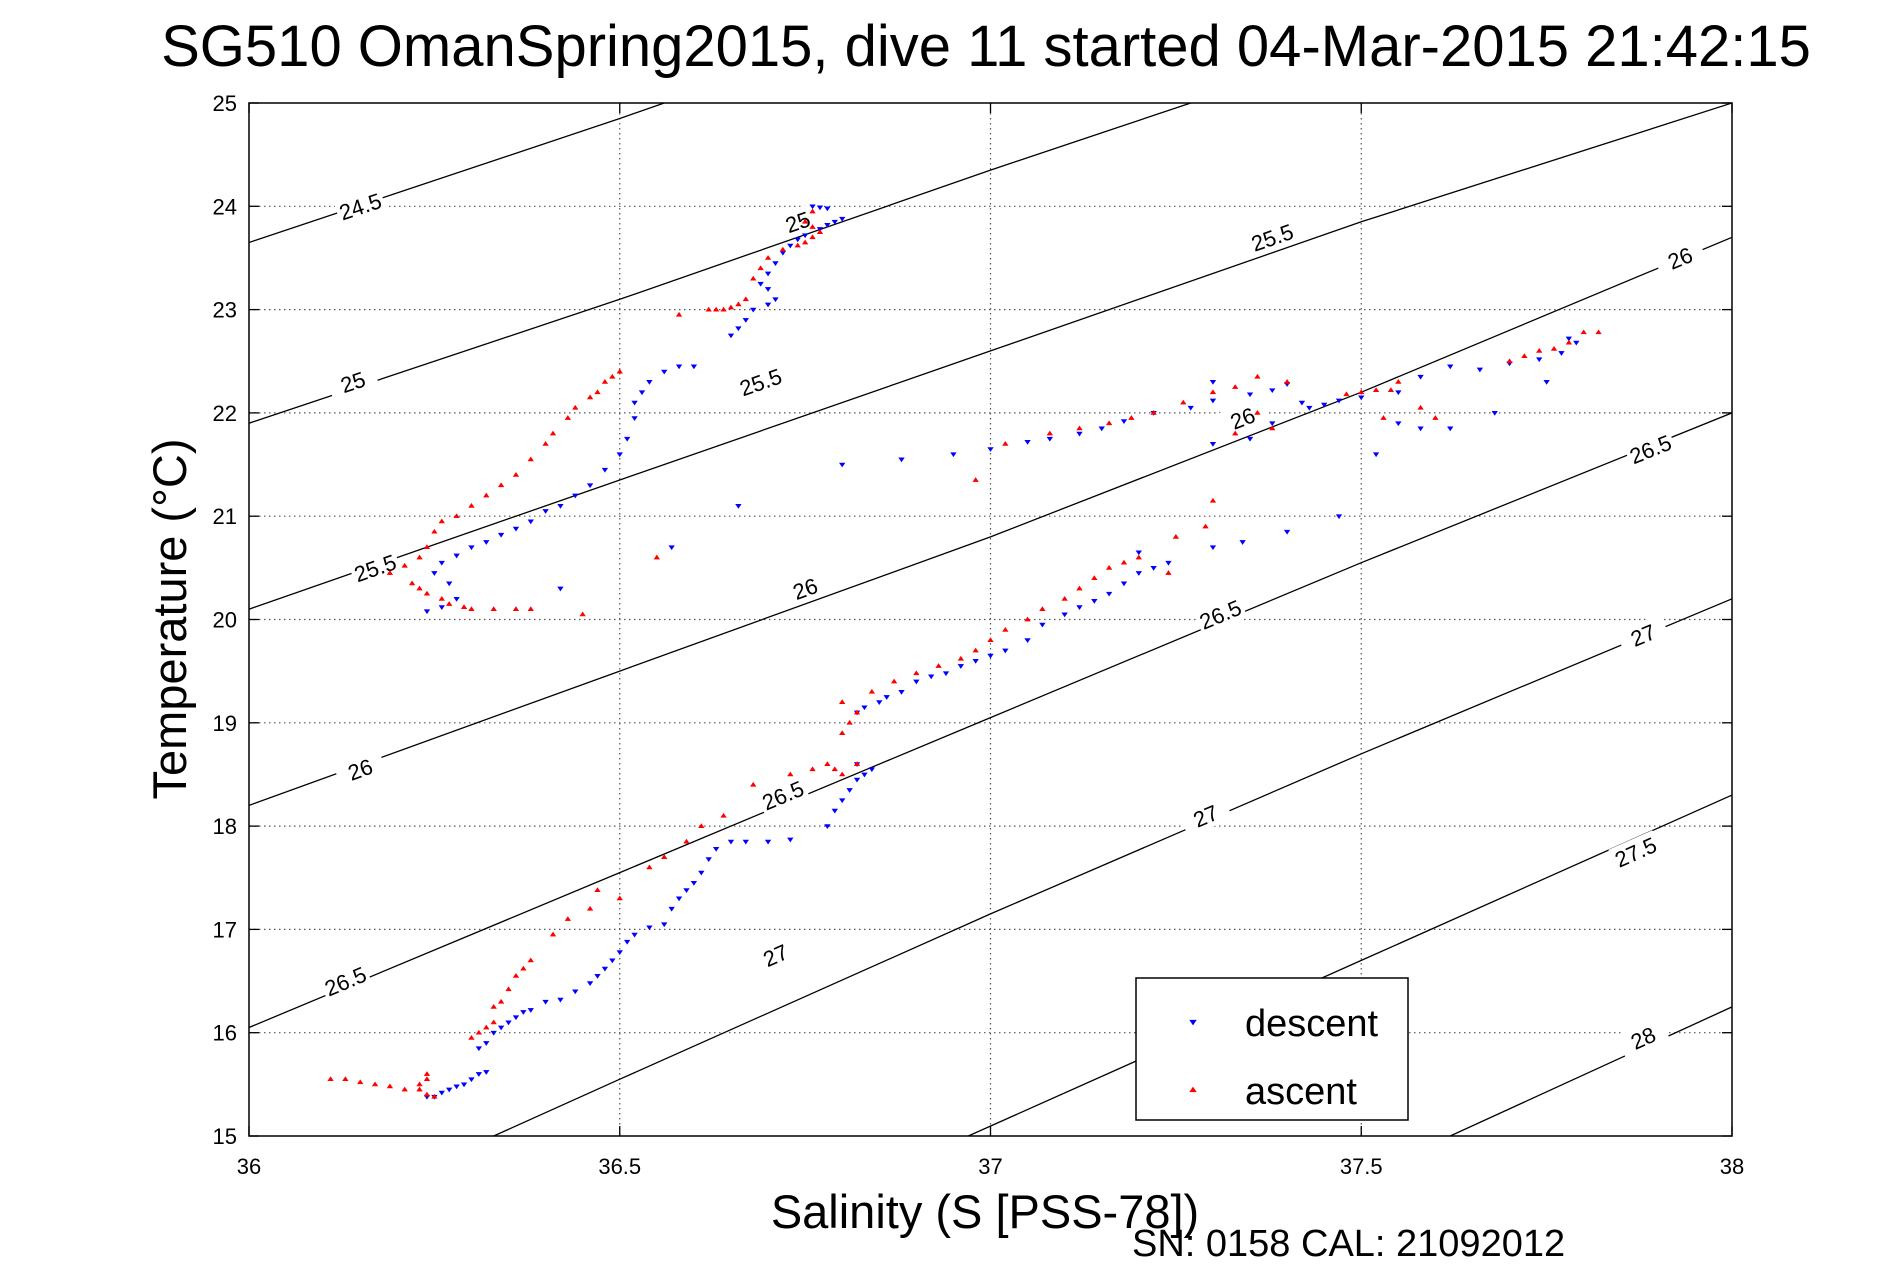 Image resolution: width=1891 pixels, height=1267 pixels. I want to click on y-tick-label: 22, so click(225, 413).